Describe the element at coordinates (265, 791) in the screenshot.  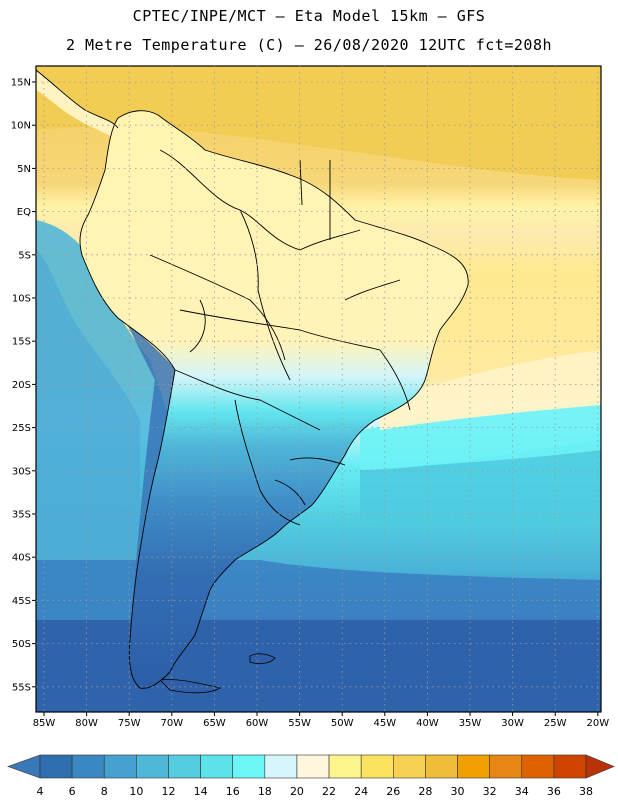
I see `colorbar-label: 18` at that location.